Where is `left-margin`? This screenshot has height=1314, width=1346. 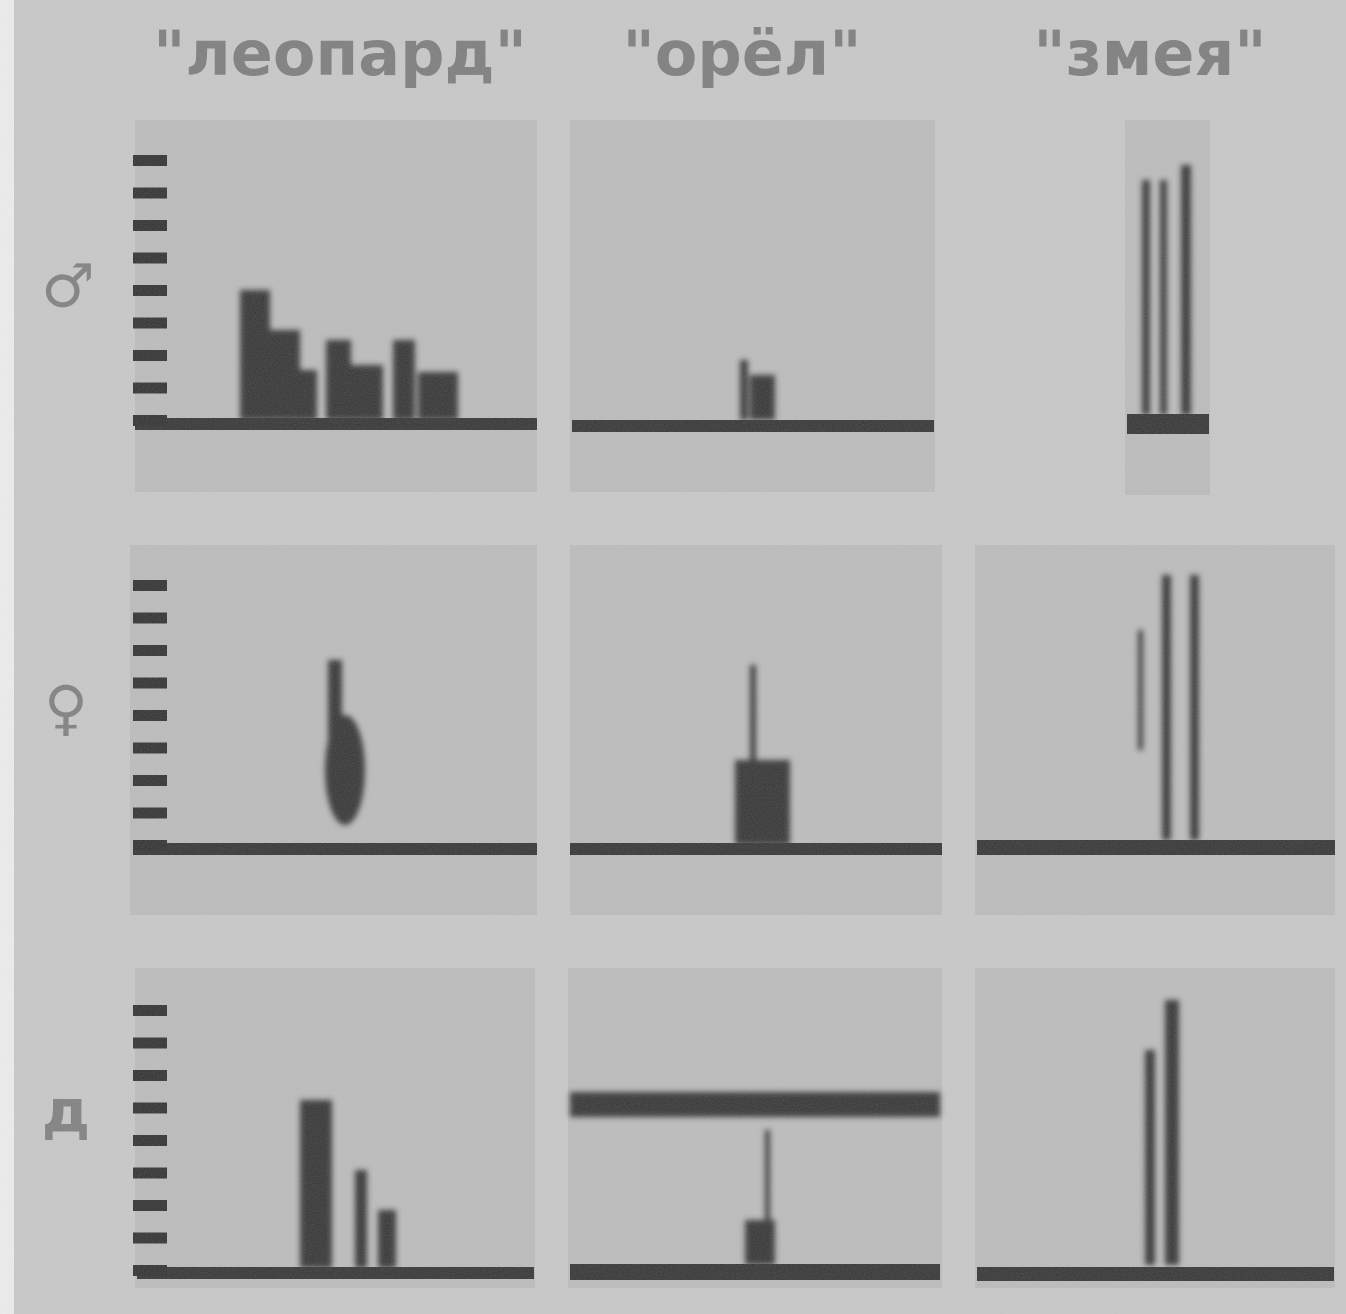 left-margin is located at coordinates (7, 657).